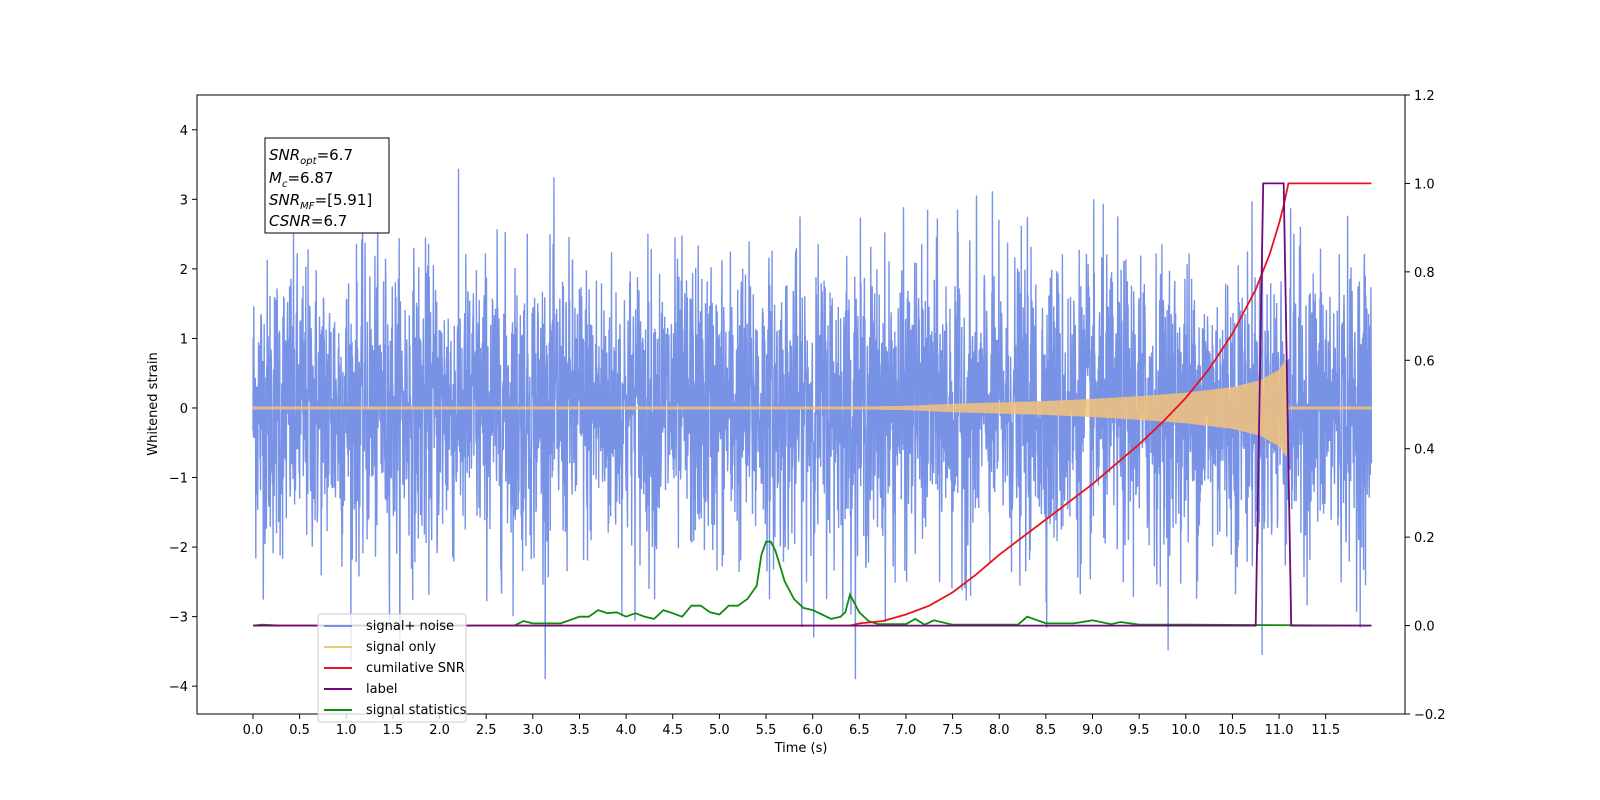 The width and height of the screenshot is (1600, 800). What do you see at coordinates (1430, 715) in the screenshot?
I see `y2-tick-label: −0.2` at bounding box center [1430, 715].